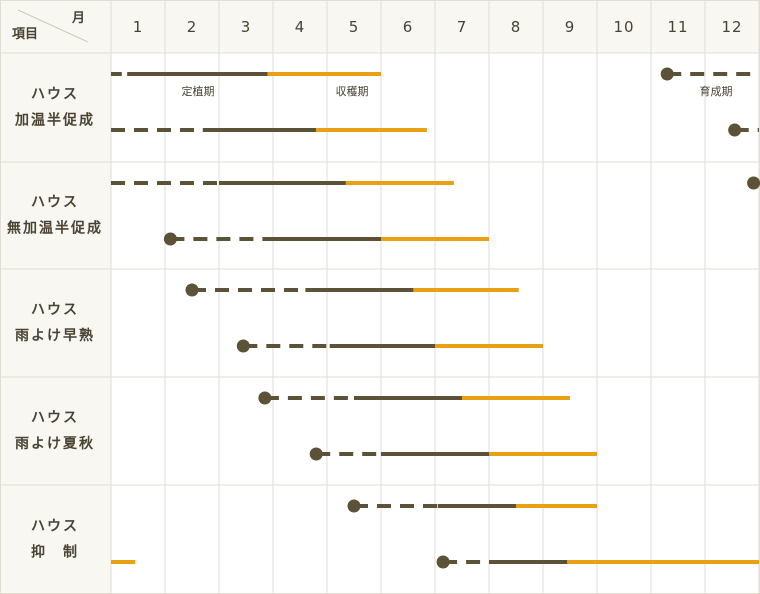 This screenshot has height=594, width=760. What do you see at coordinates (55, 297) in the screenshot?
I see `label-column` at bounding box center [55, 297].